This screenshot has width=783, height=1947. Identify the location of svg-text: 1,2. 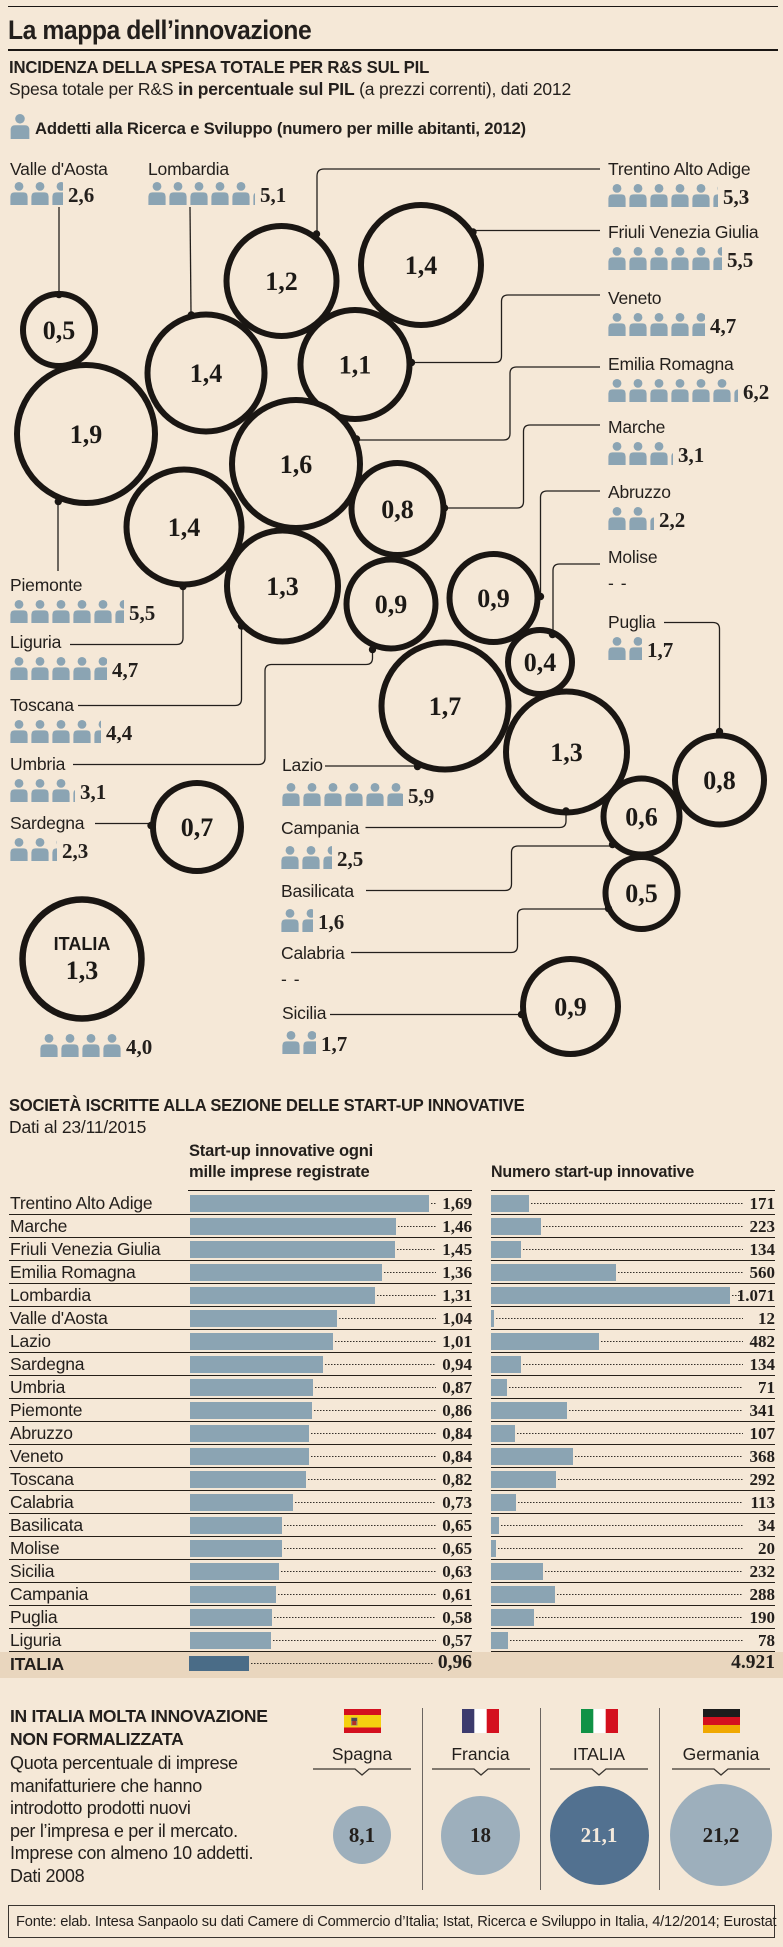
(281, 281).